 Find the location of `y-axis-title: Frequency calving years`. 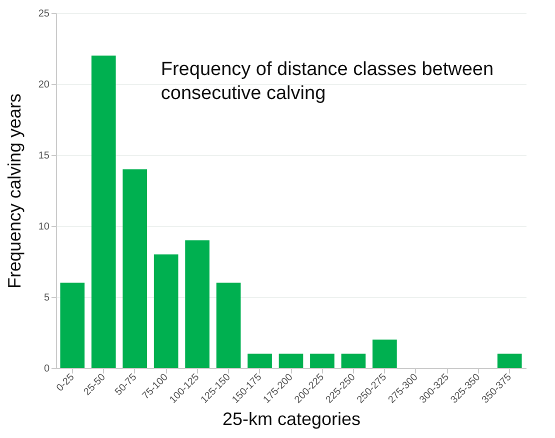

y-axis-title: Frequency calving years is located at coordinates (14, 191).